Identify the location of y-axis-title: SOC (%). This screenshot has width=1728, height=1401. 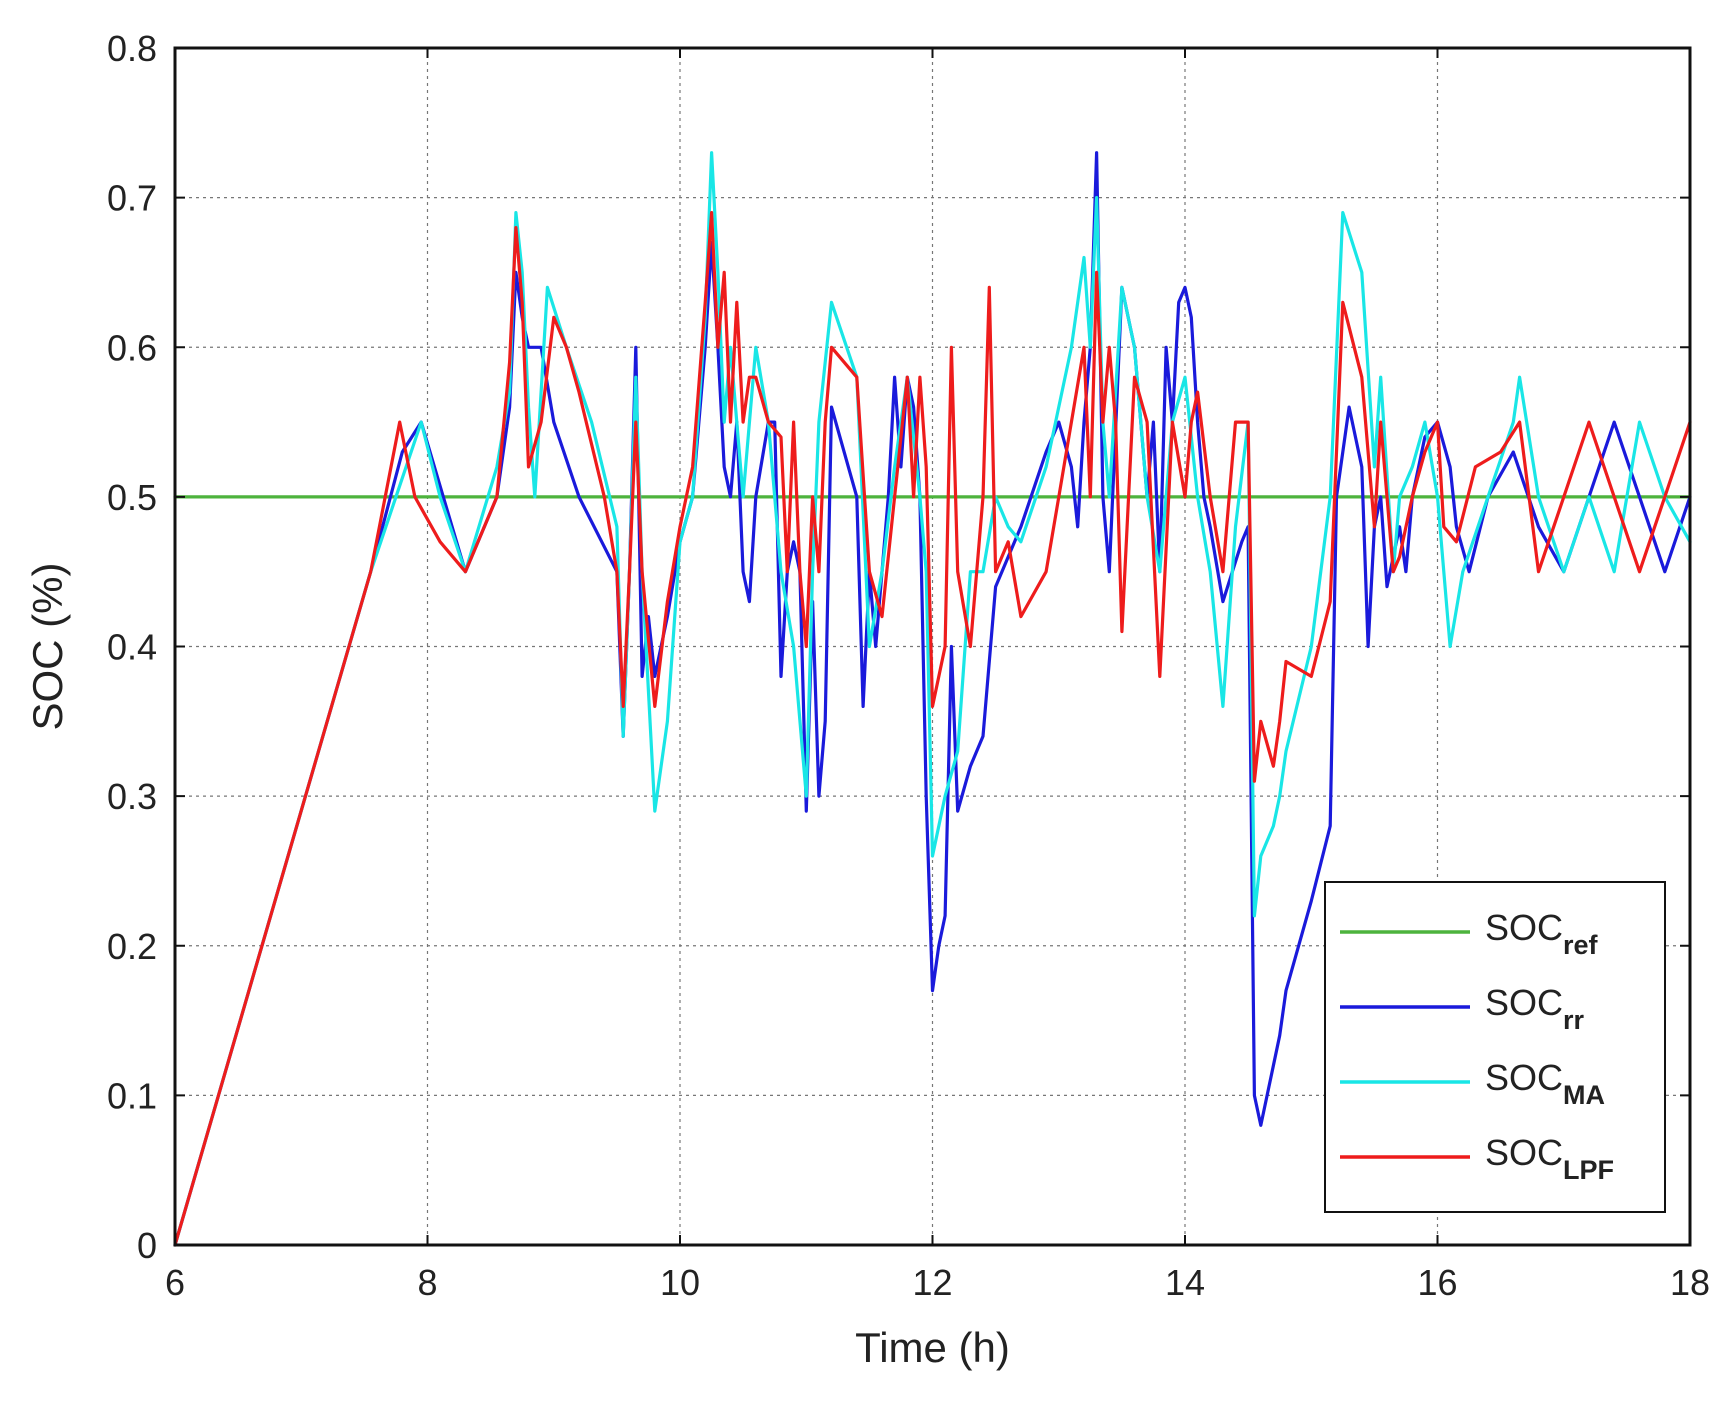
(47, 647).